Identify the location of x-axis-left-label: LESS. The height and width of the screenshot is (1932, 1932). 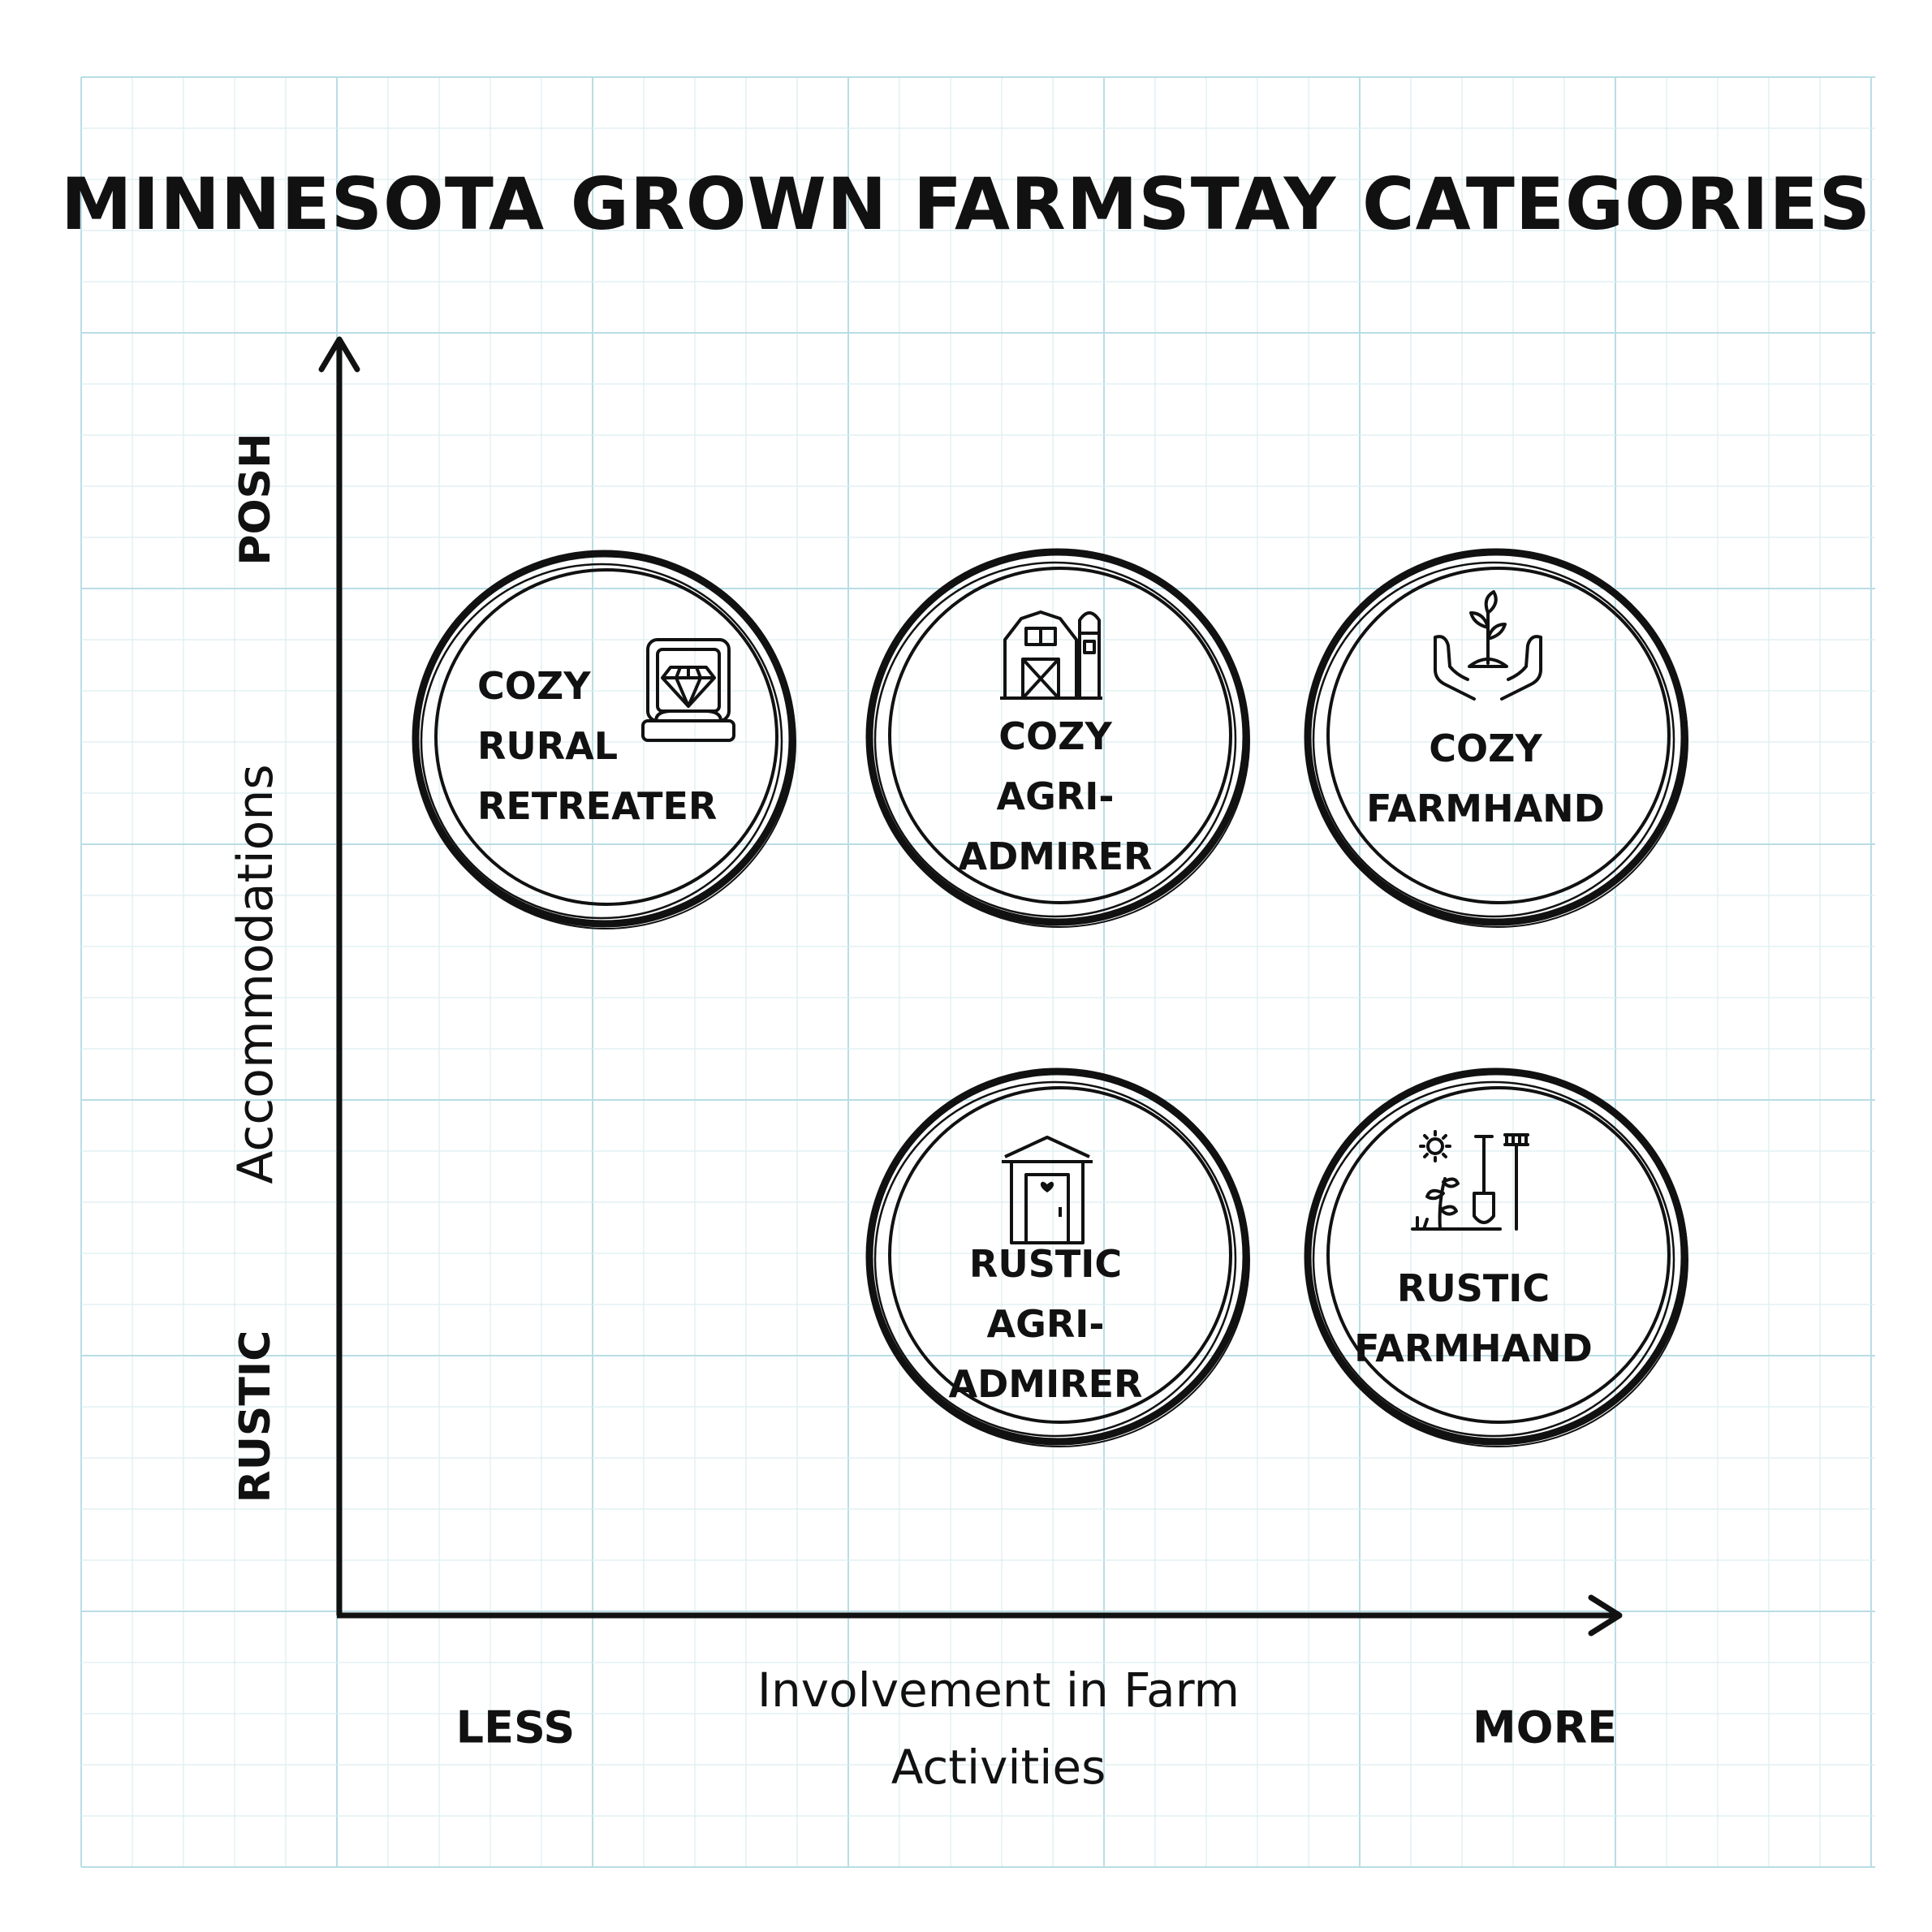
(515, 1727).